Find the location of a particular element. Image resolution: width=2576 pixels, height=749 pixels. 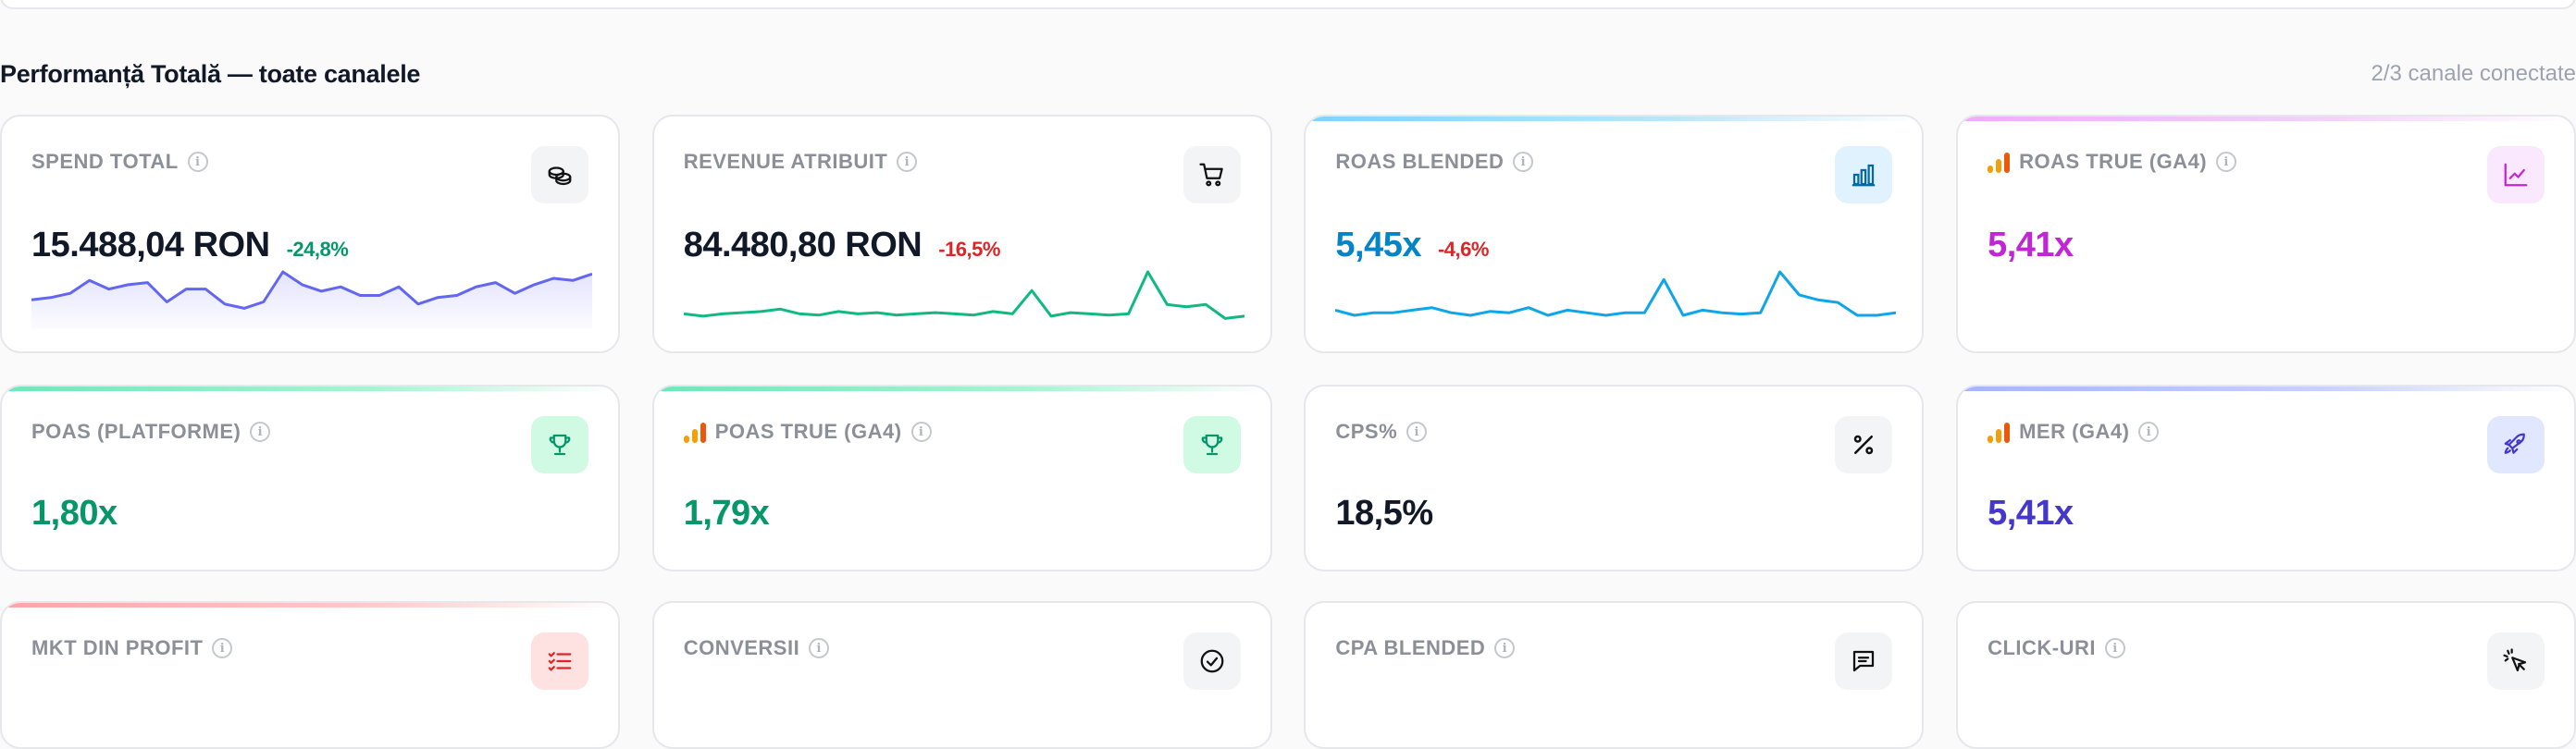

kpi-value: 18,5% is located at coordinates (1383, 514).